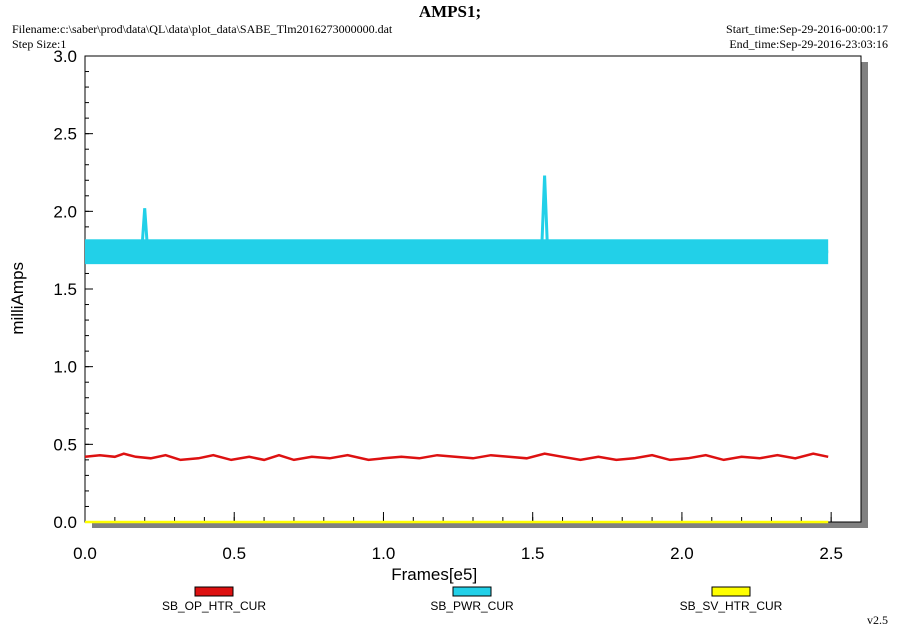 This screenshot has height=630, width=900. I want to click on x-tick-label: 1.0, so click(384, 553).